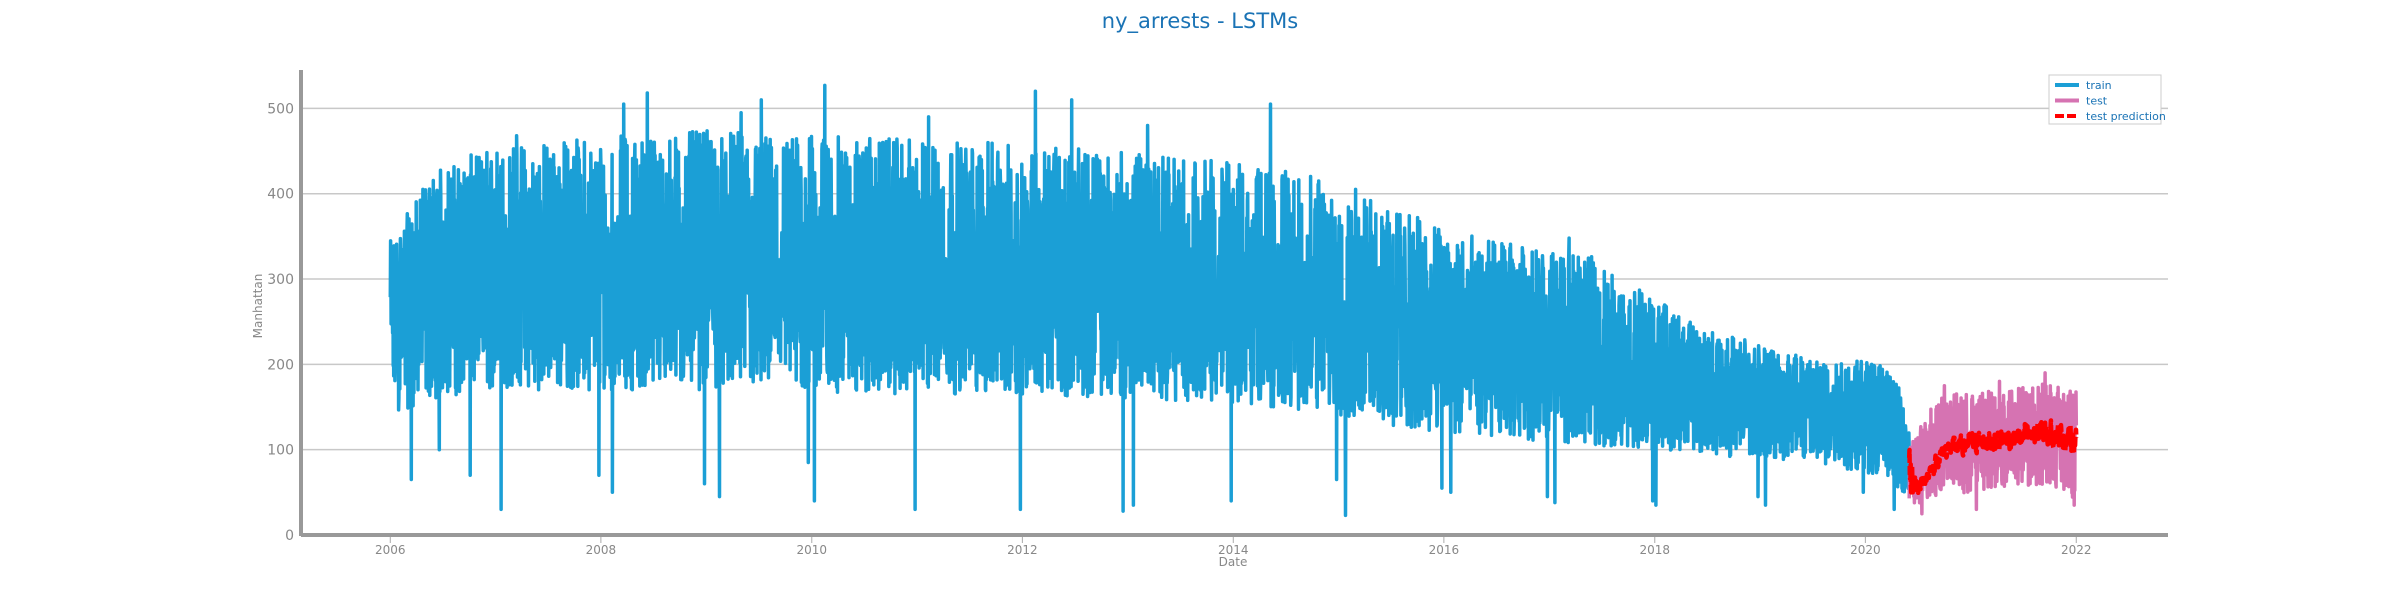  I want to click on x-axis-ticks: 2006 2008 2010 2012 2014 2016 2018 2020 2022, so click(1233, 547).